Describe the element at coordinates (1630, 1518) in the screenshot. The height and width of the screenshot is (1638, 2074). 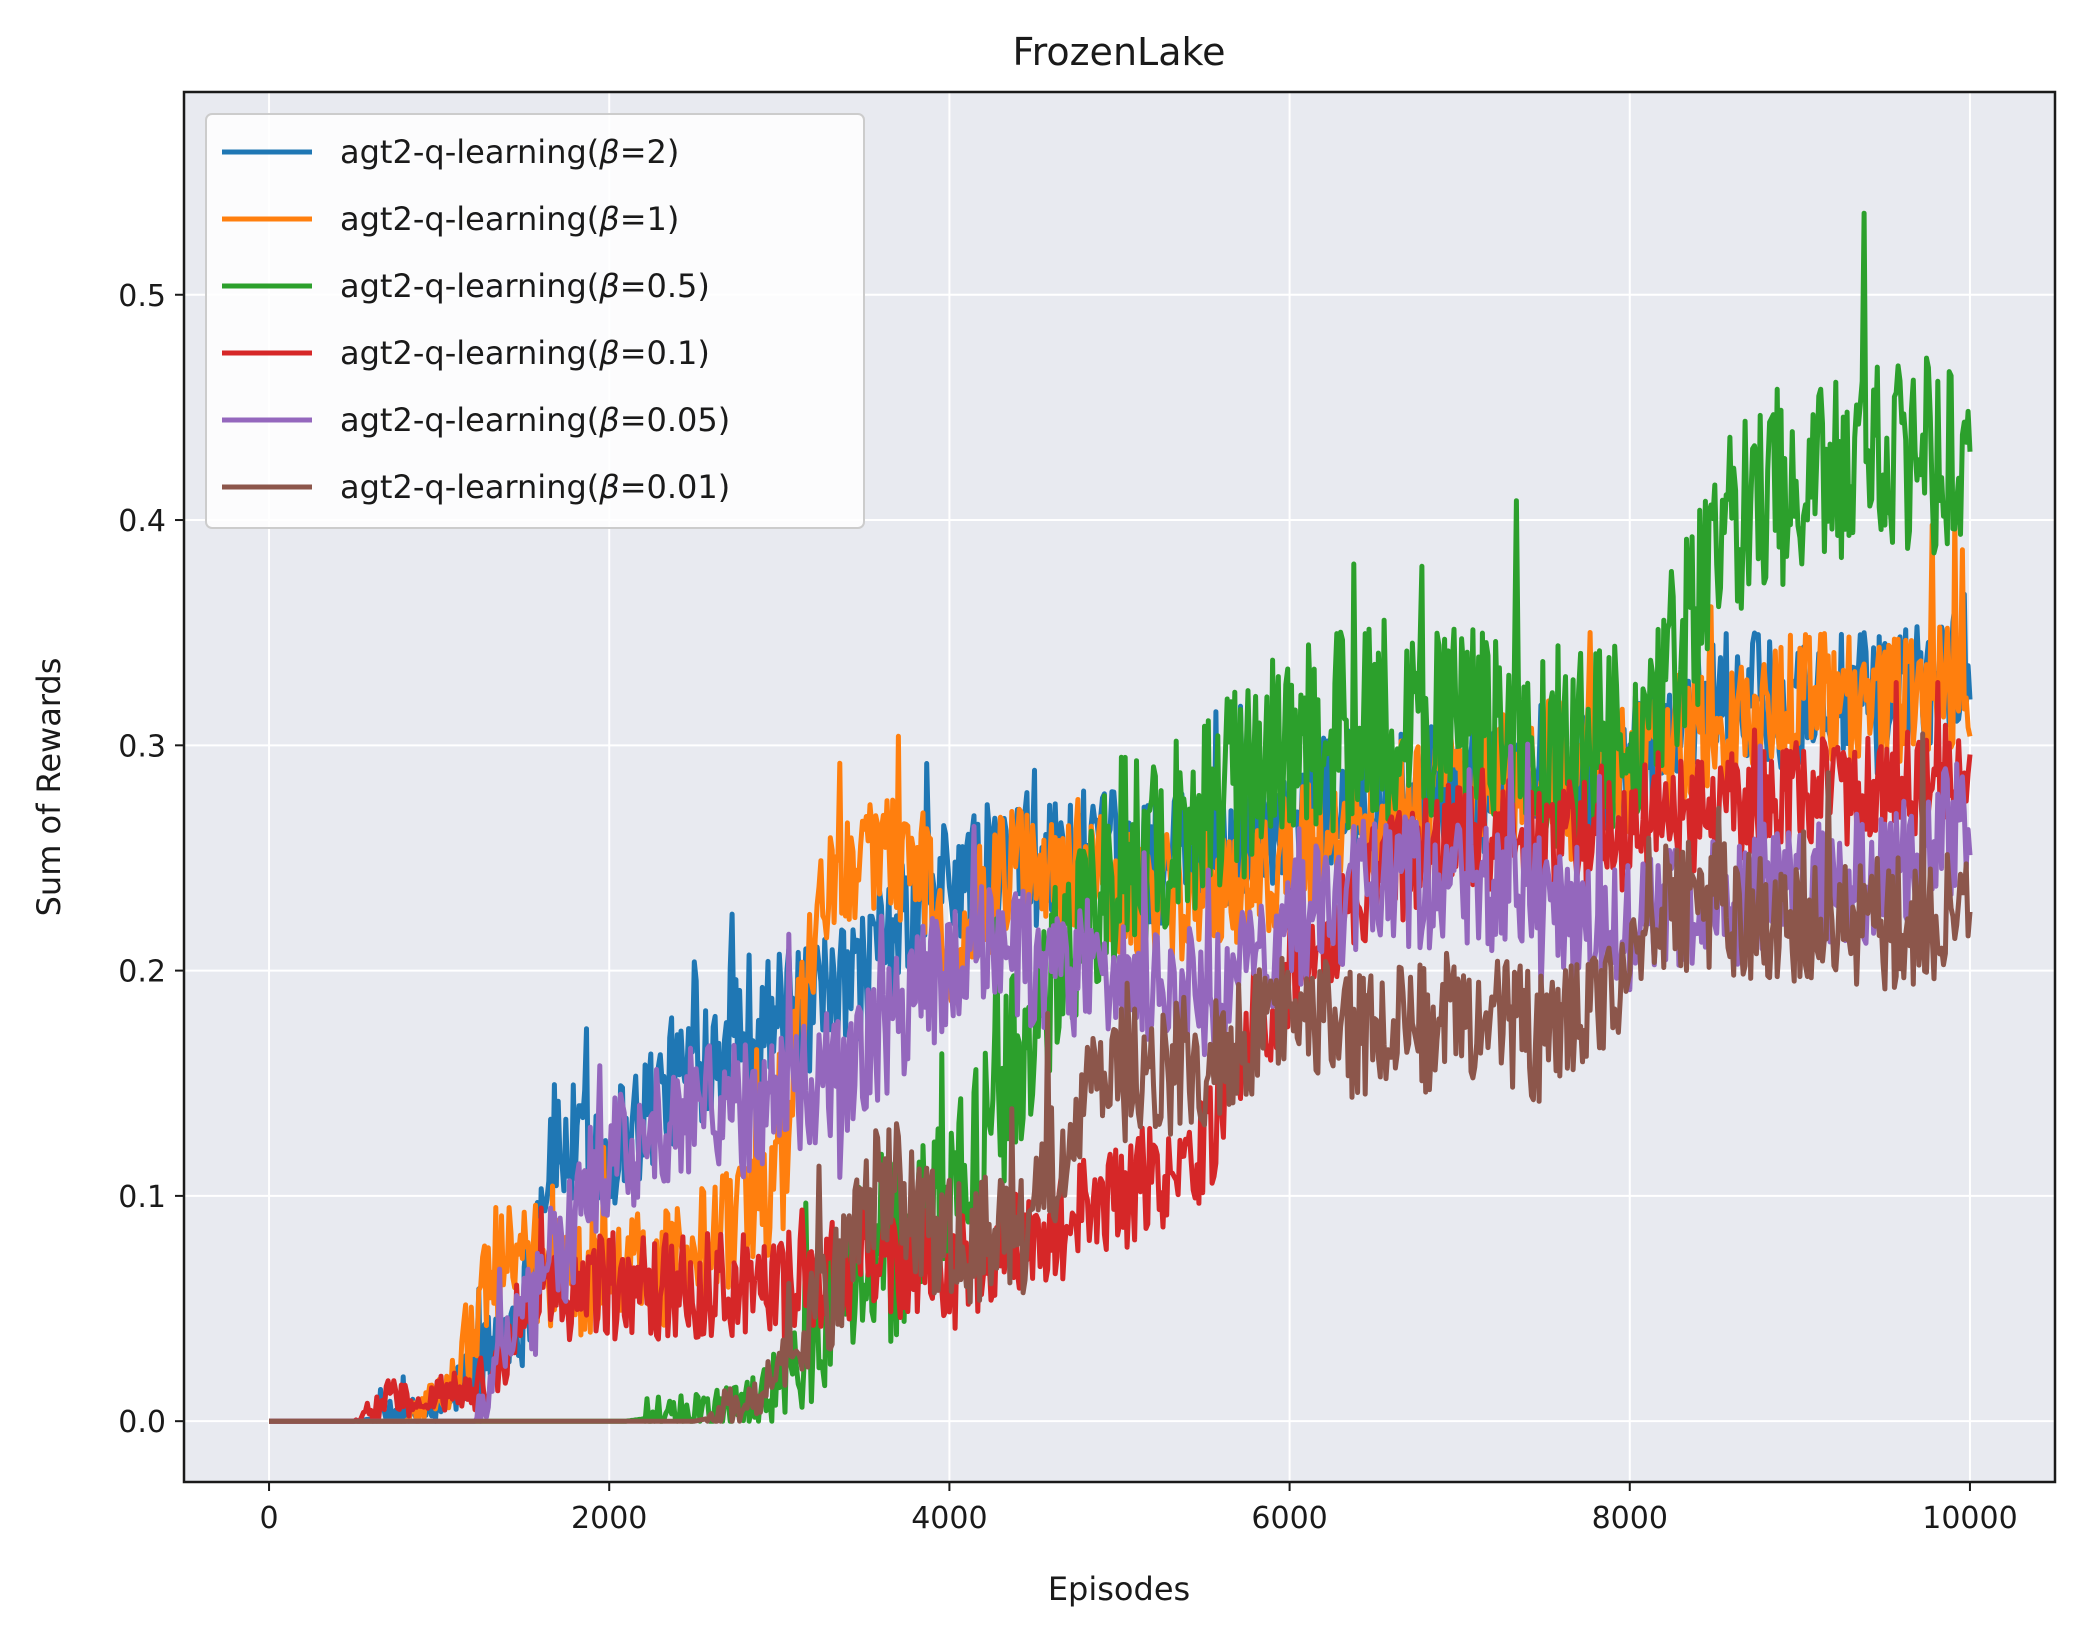
I see `x-tick-label: 8000` at that location.